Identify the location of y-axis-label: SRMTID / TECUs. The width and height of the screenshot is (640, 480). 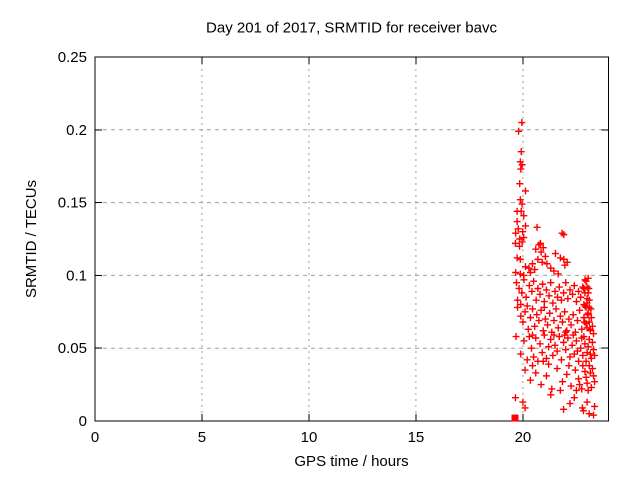
(31, 239).